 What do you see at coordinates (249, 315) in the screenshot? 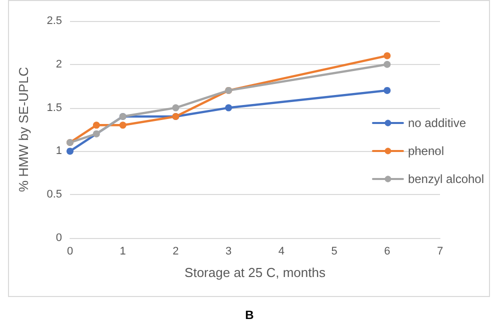
I see `text: B` at bounding box center [249, 315].